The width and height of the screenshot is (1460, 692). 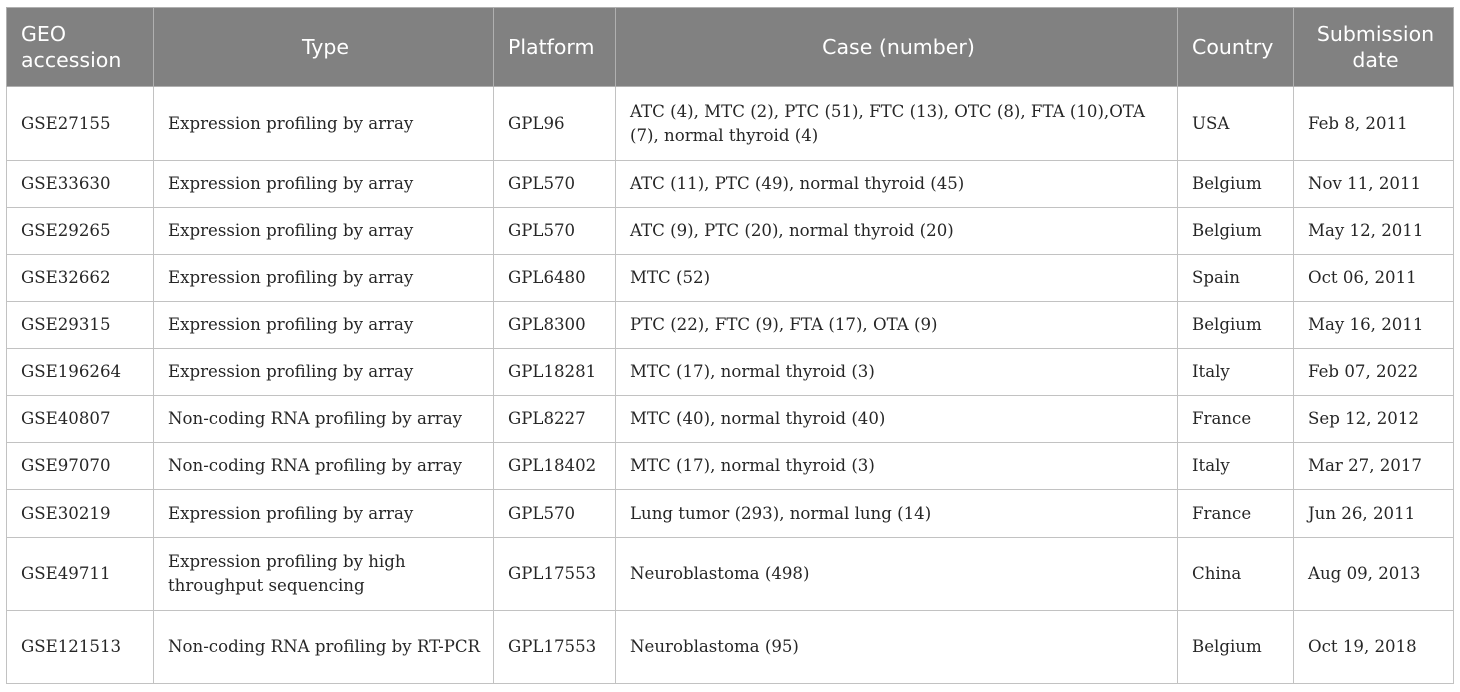 What do you see at coordinates (554, 278) in the screenshot?
I see `cell-platform: GPL6480` at bounding box center [554, 278].